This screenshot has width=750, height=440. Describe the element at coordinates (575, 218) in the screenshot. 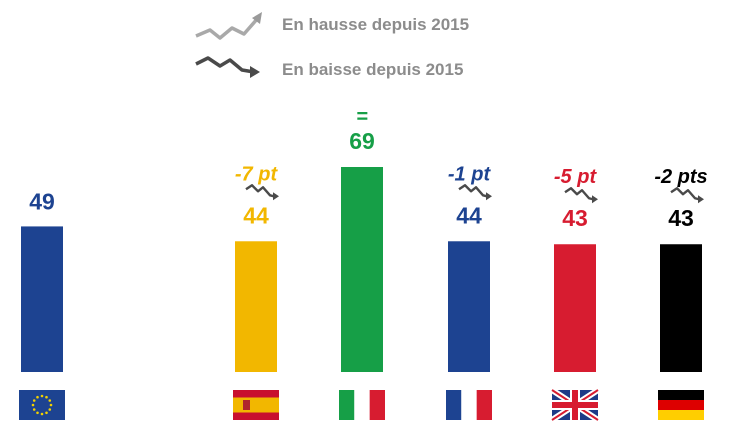

I see `value-label-4: 43` at that location.